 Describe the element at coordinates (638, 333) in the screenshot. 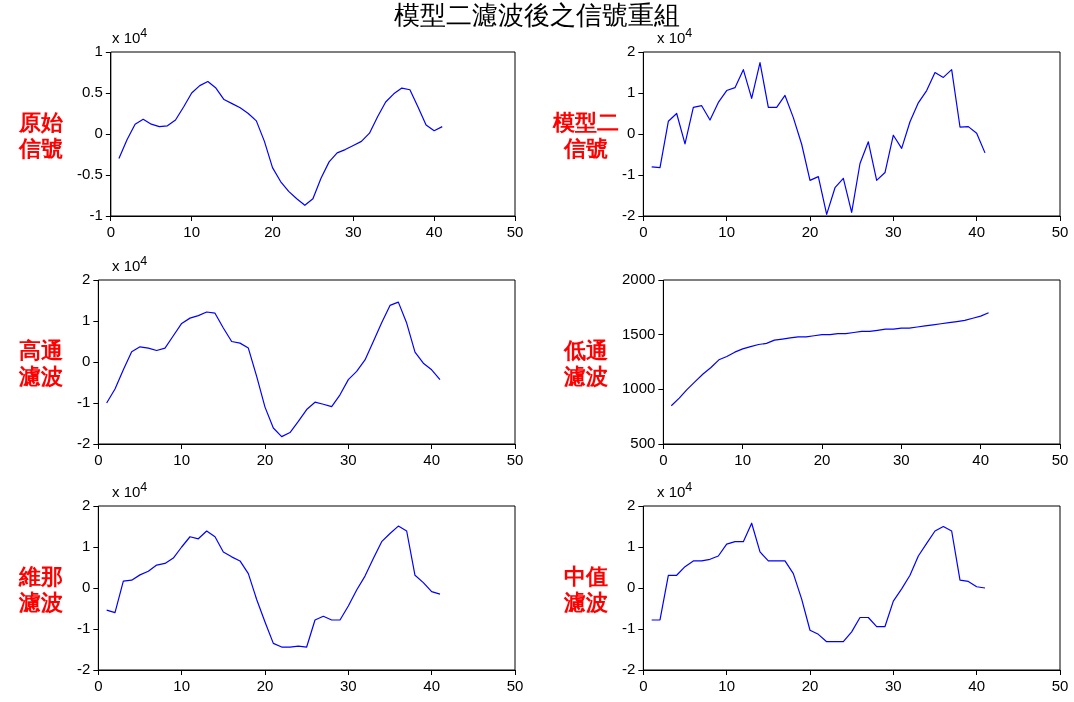

I see `y-tick-label: 1500` at that location.